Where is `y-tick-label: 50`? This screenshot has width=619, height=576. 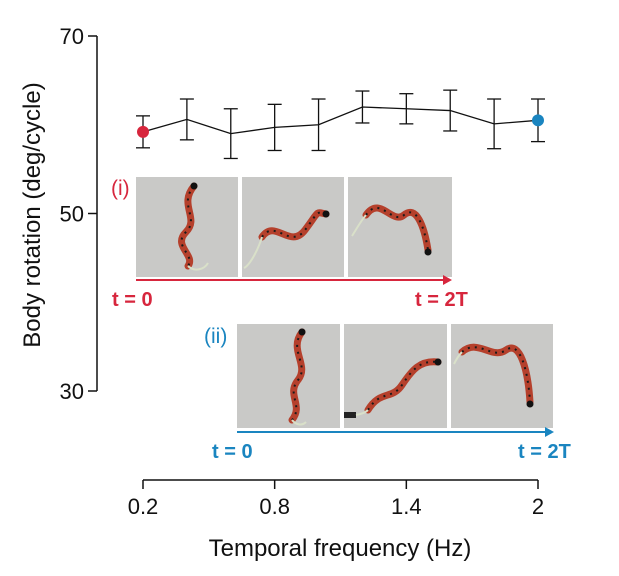 y-tick-label: 50 is located at coordinates (72, 214).